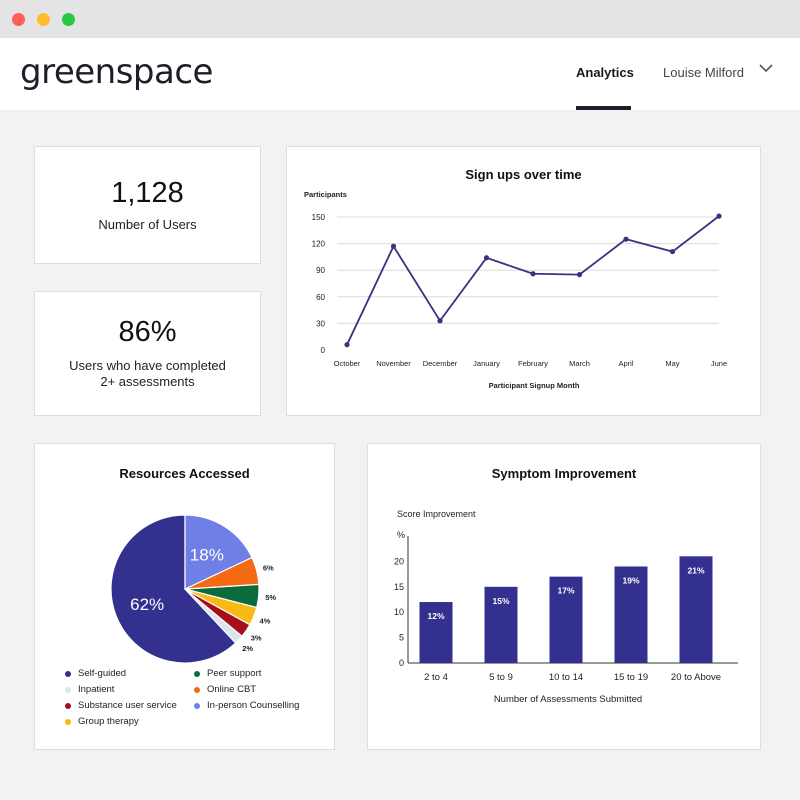 The image size is (800, 800). What do you see at coordinates (108, 721) in the screenshot?
I see `legend-label: Group therapy` at bounding box center [108, 721].